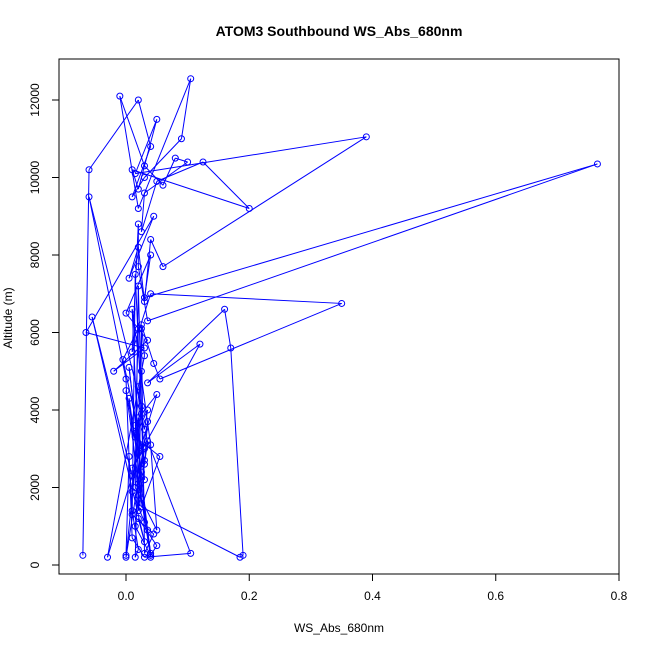 The width and height of the screenshot is (650, 650). What do you see at coordinates (372, 596) in the screenshot?
I see `x-tick-label: 0.4` at bounding box center [372, 596].